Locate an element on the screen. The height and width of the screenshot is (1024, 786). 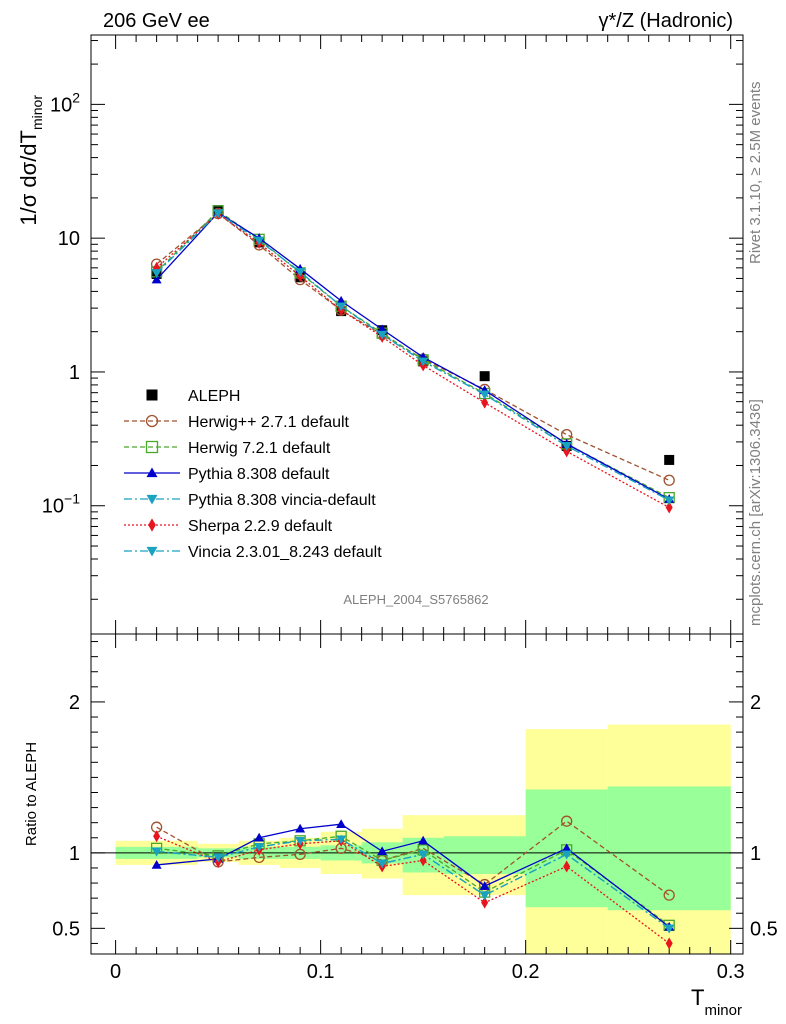
header-left: 206 GeV ee is located at coordinates (156, 21).